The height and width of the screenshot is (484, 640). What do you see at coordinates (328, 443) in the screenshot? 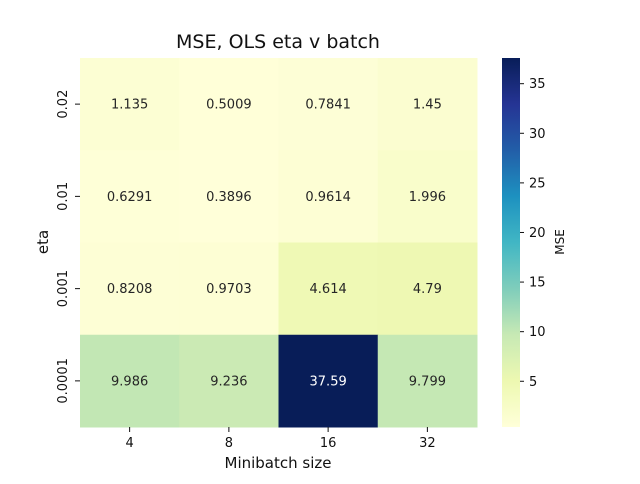
I see `x-tick-label: 16` at bounding box center [328, 443].